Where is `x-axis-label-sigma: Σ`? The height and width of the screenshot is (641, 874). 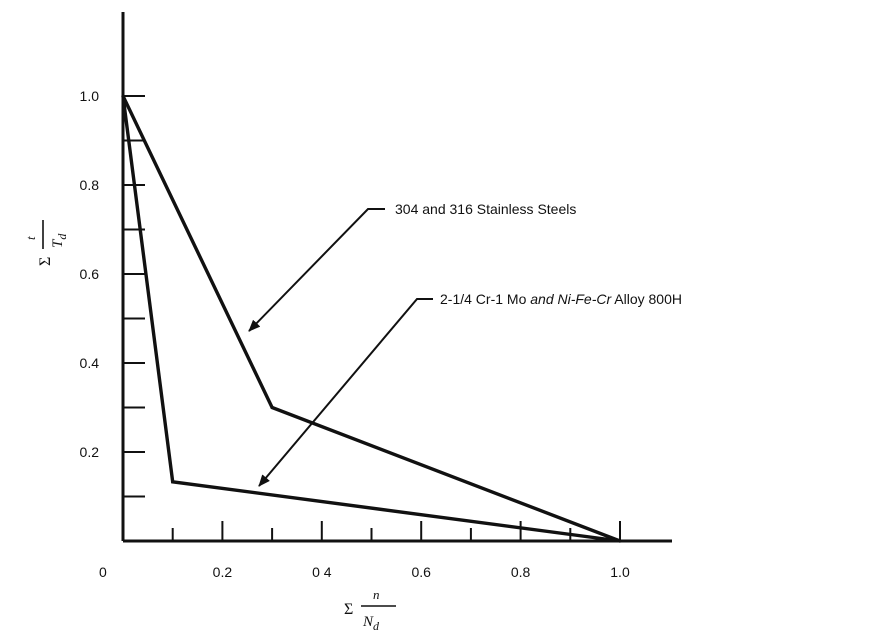 x-axis-label-sigma: Σ is located at coordinates (348, 609).